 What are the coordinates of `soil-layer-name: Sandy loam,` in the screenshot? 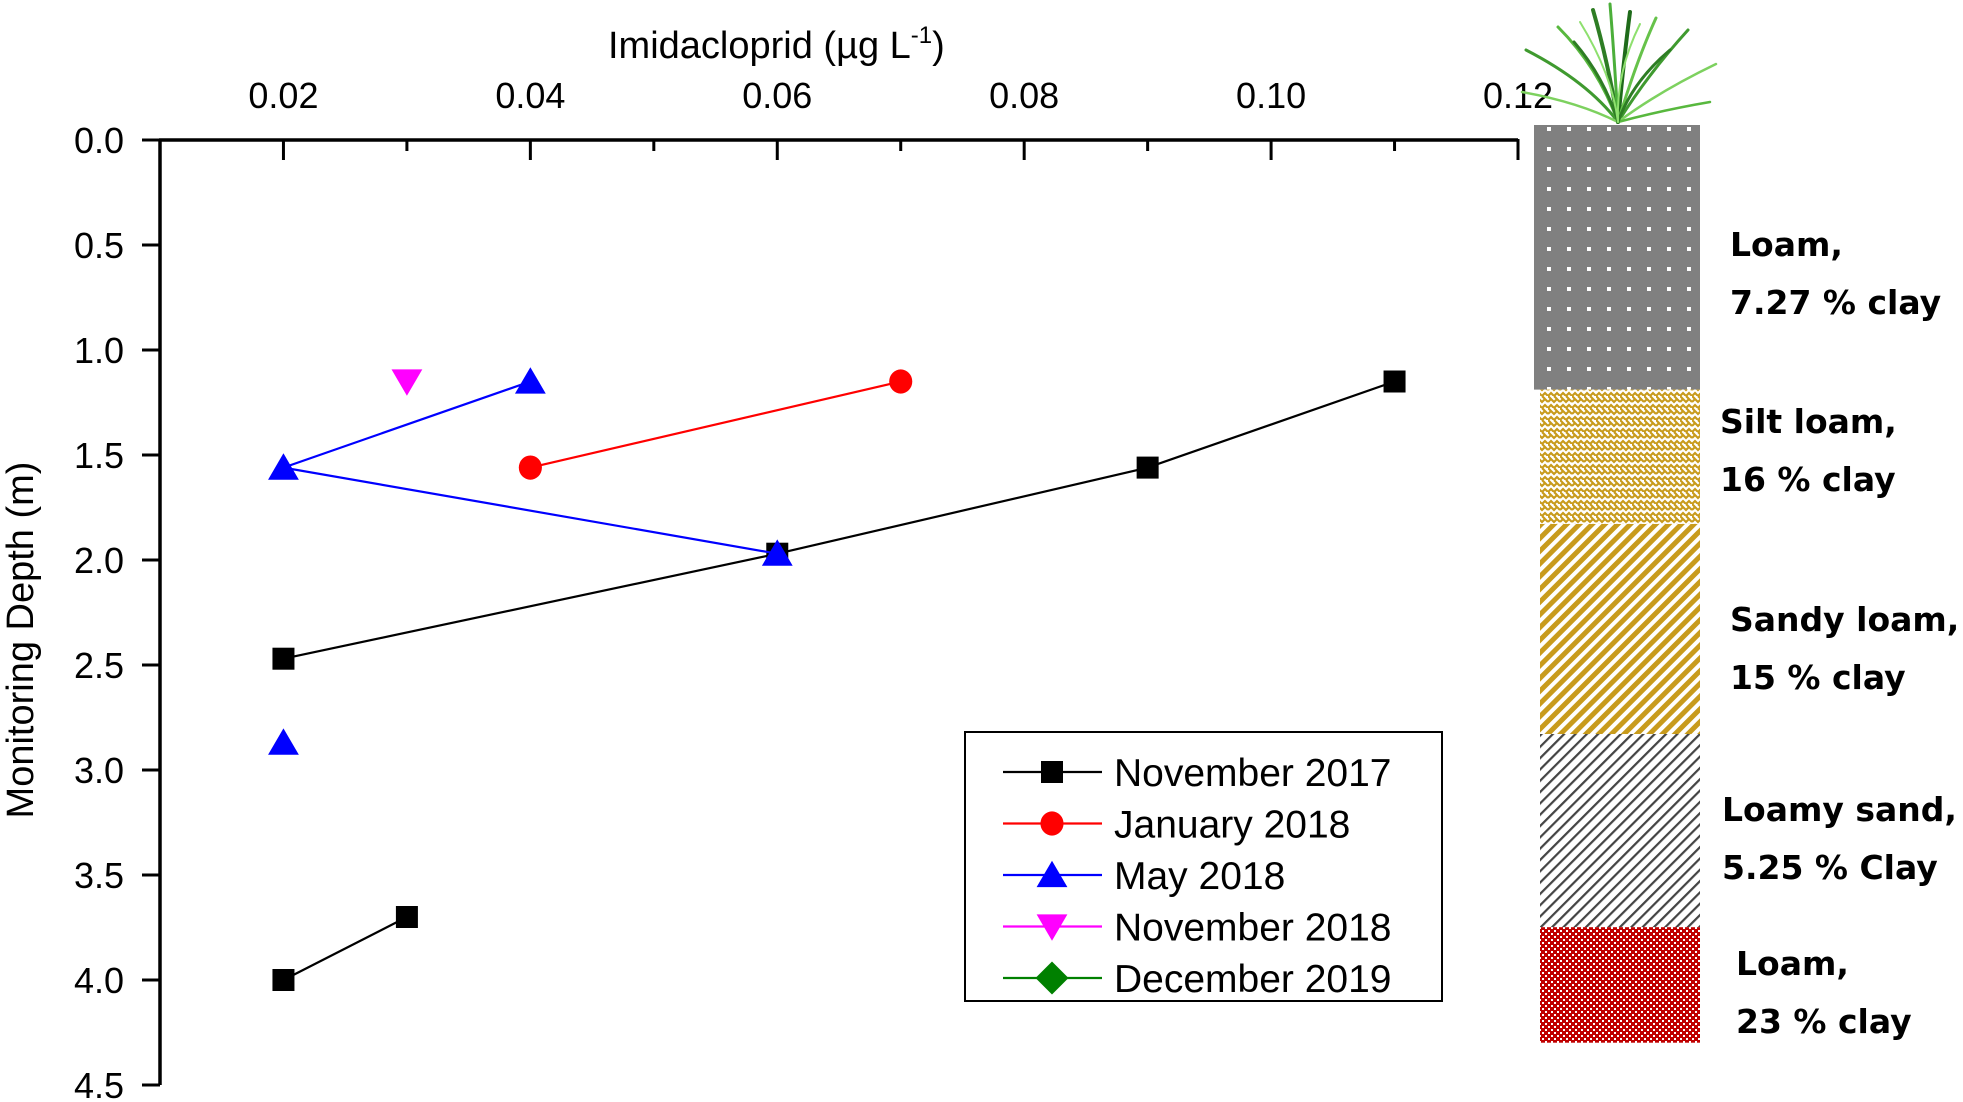 It's located at (1844, 619).